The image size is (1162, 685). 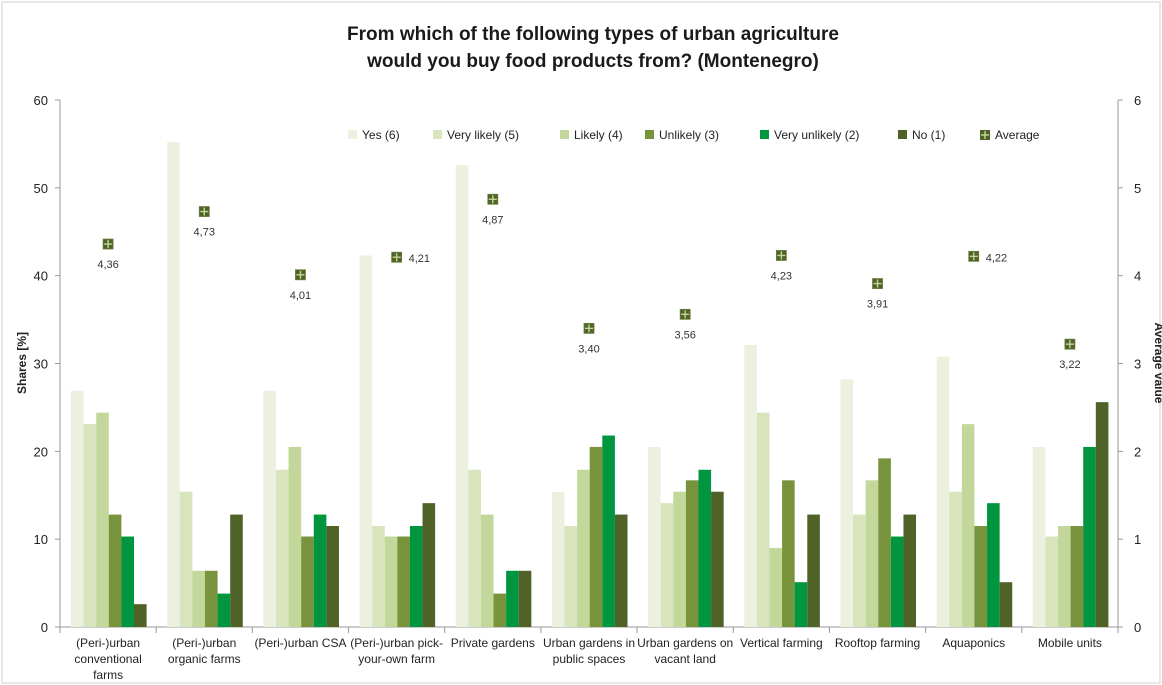 What do you see at coordinates (483, 135) in the screenshot?
I see `legend-label: Very likely (5)` at bounding box center [483, 135].